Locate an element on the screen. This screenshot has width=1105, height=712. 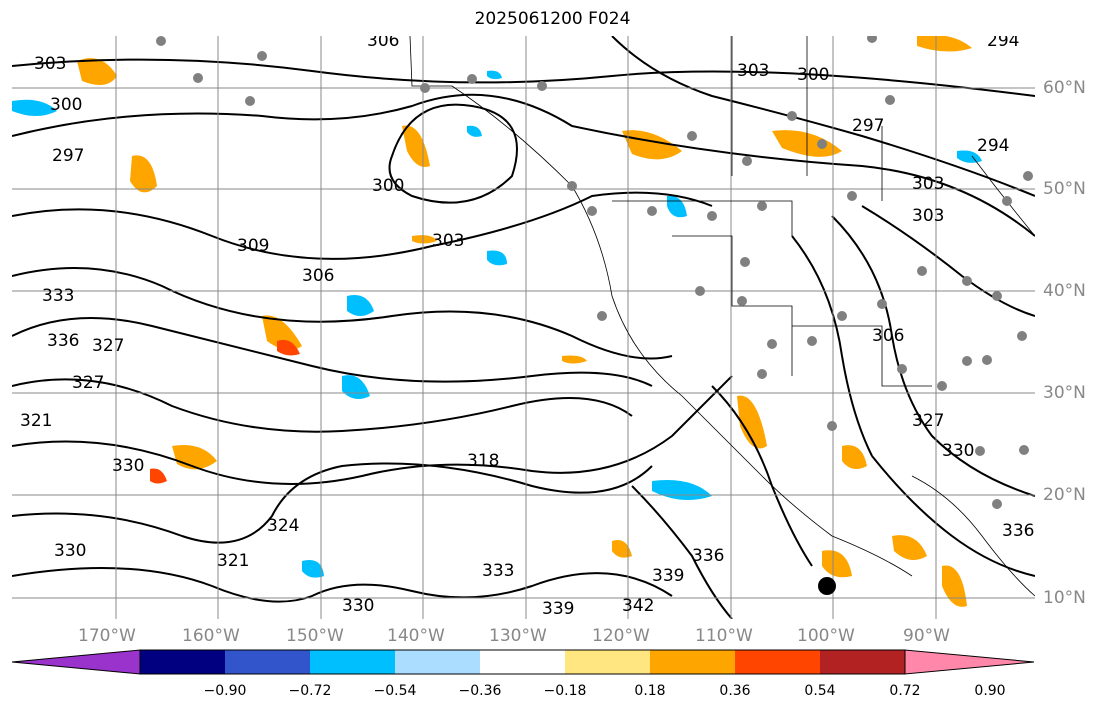
longitude-label: 90°W is located at coordinates (926, 636).